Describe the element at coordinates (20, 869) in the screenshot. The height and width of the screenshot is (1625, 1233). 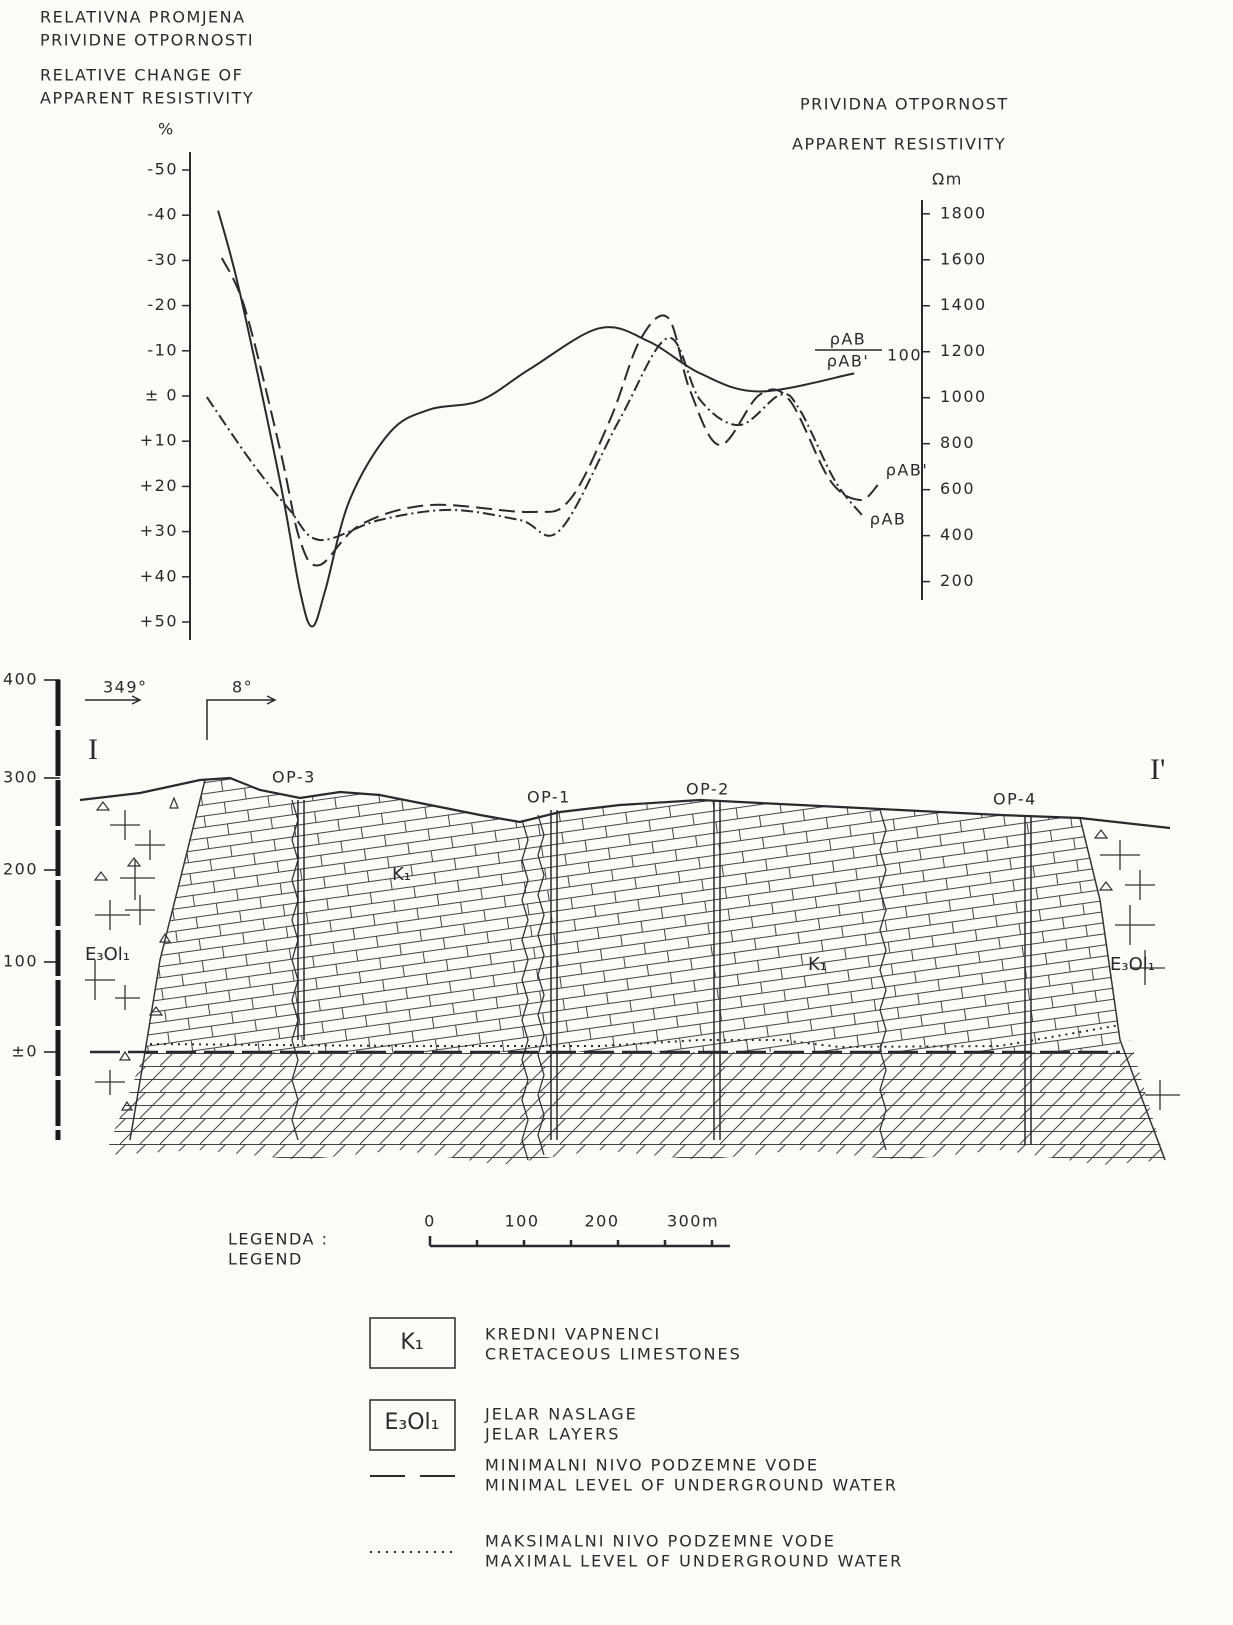
I see `elevation-label: 200` at that location.